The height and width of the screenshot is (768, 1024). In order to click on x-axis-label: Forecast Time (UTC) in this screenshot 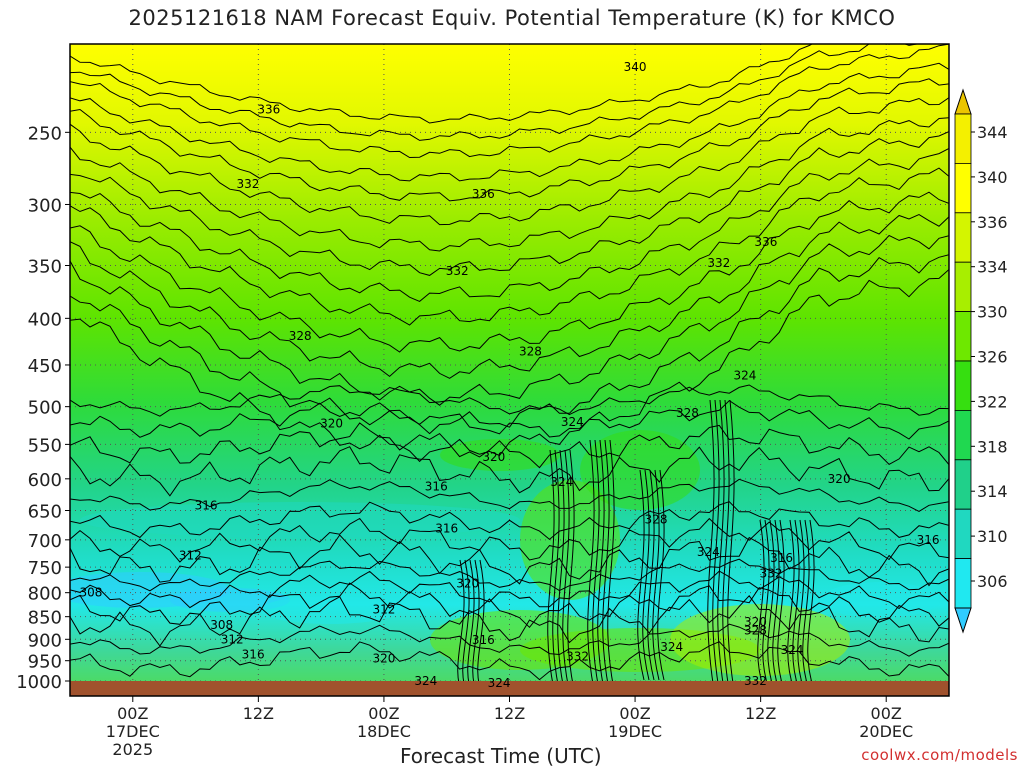, I will do `click(501, 756)`.